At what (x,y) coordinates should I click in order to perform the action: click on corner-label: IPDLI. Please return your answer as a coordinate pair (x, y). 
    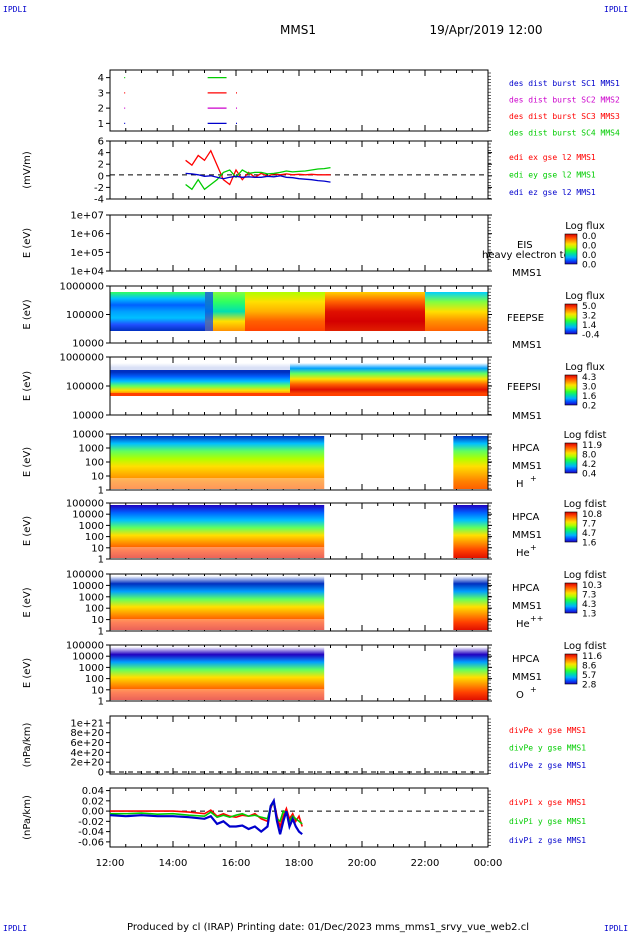
    Looking at the image, I should click on (15, 9).